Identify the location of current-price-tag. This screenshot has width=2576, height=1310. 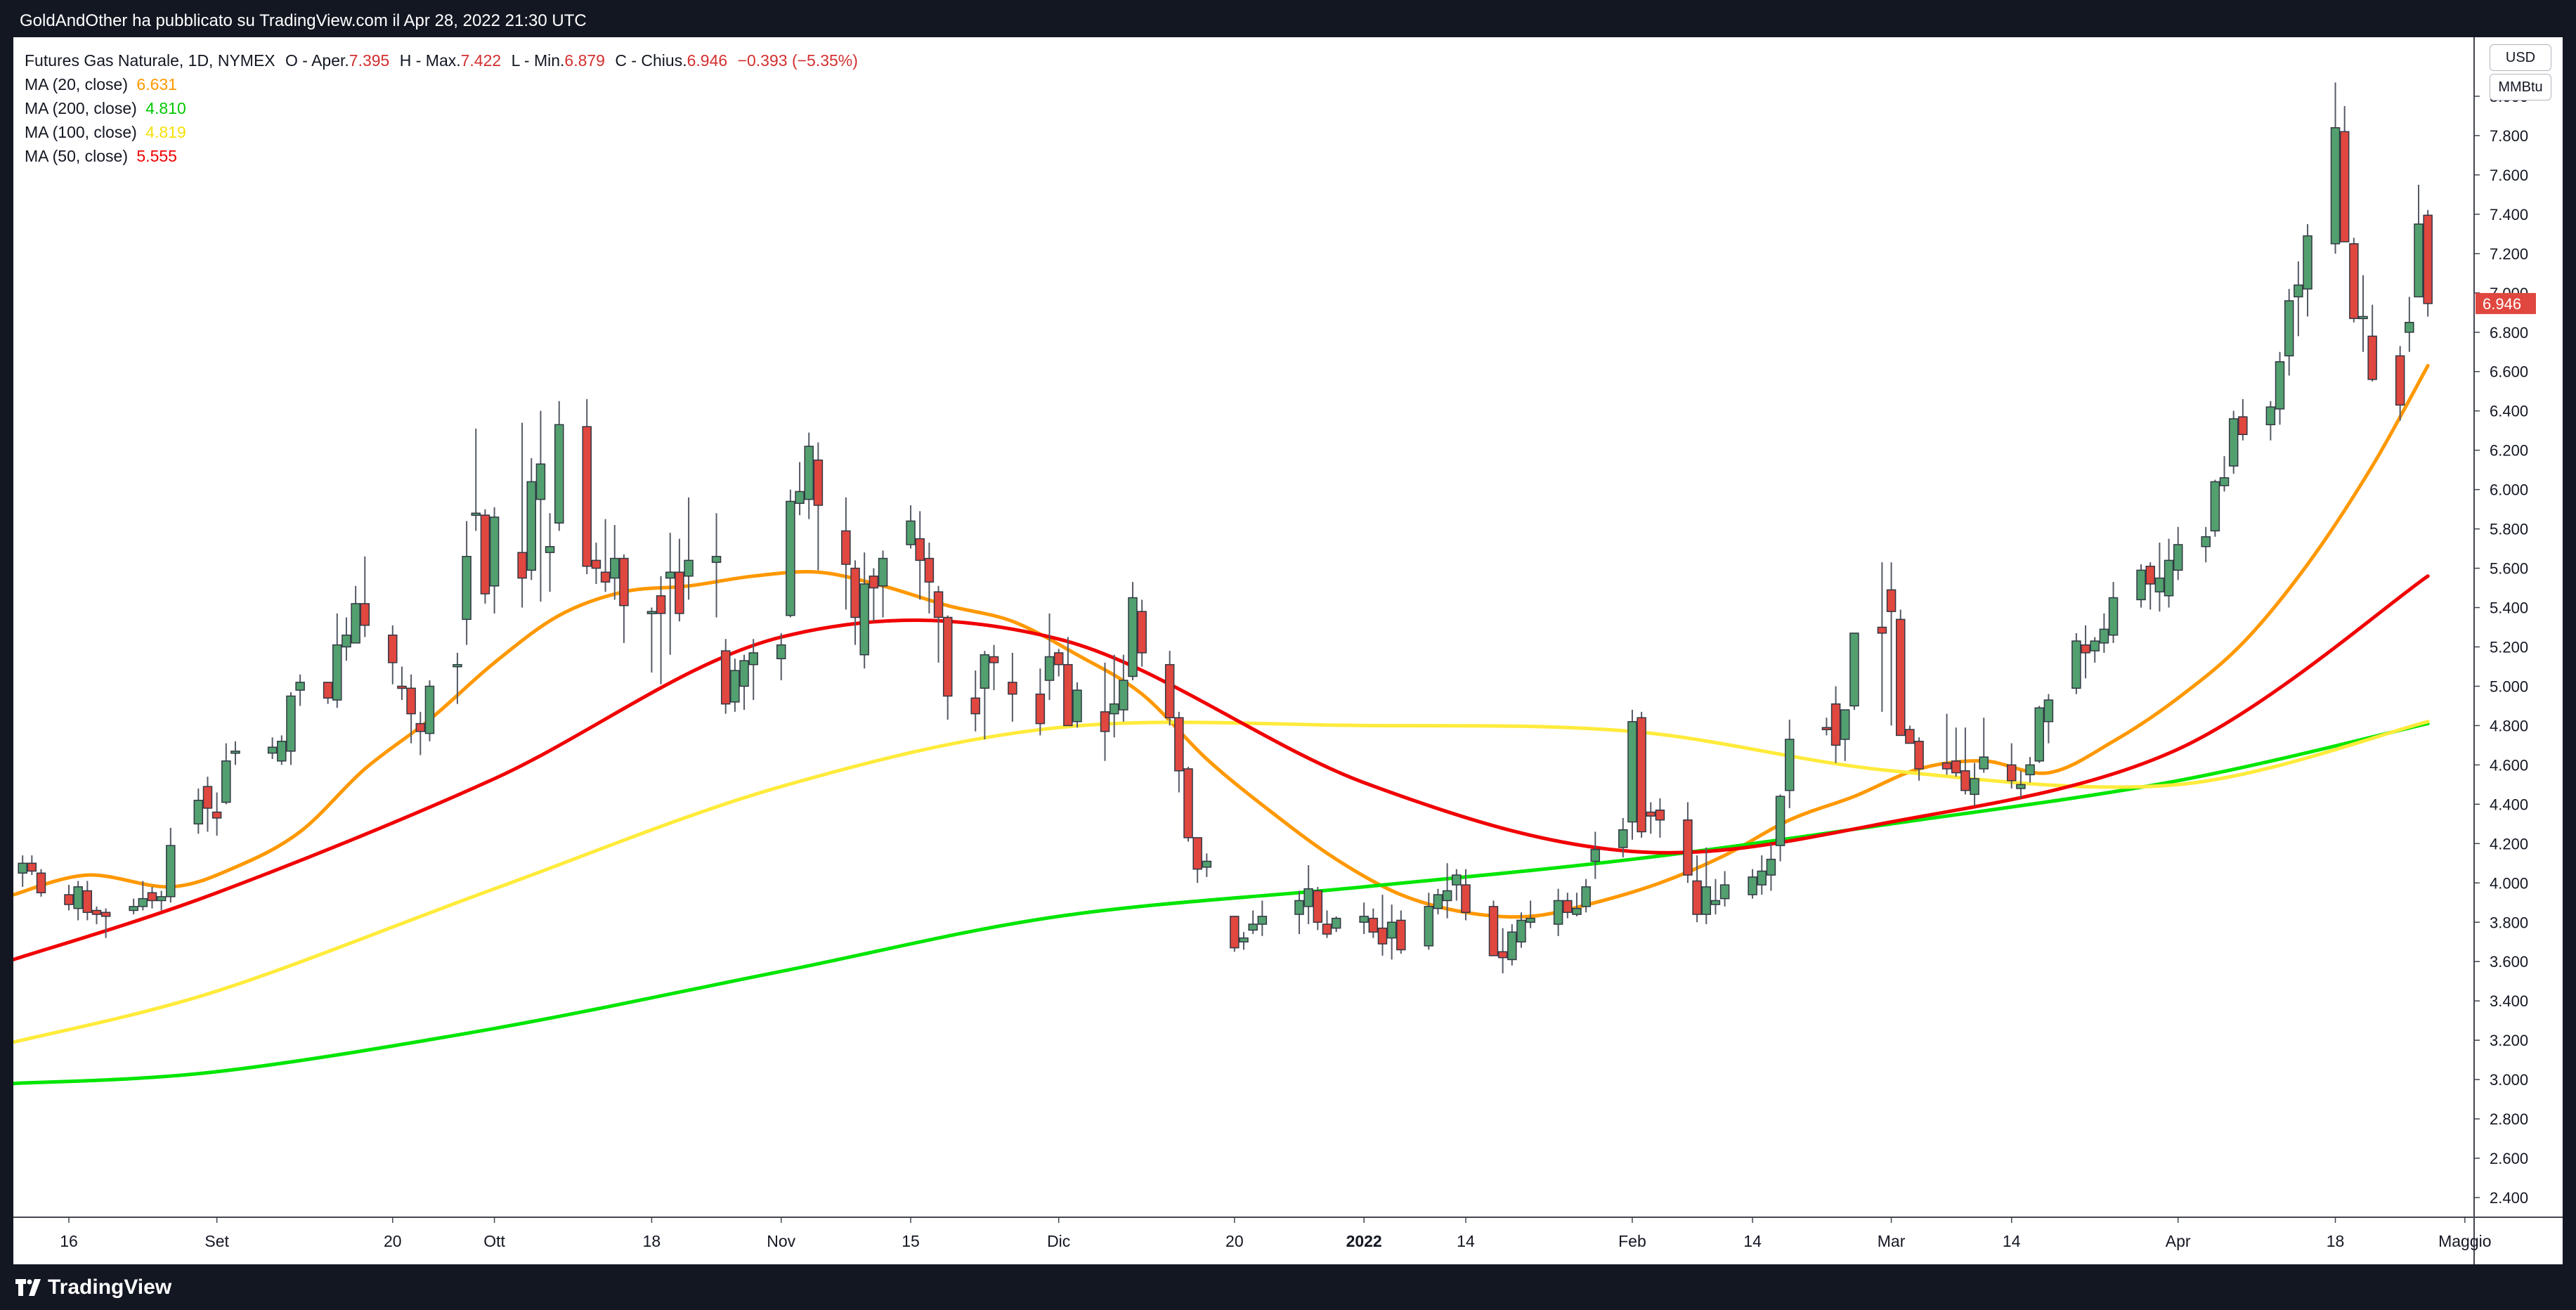
(2506, 303).